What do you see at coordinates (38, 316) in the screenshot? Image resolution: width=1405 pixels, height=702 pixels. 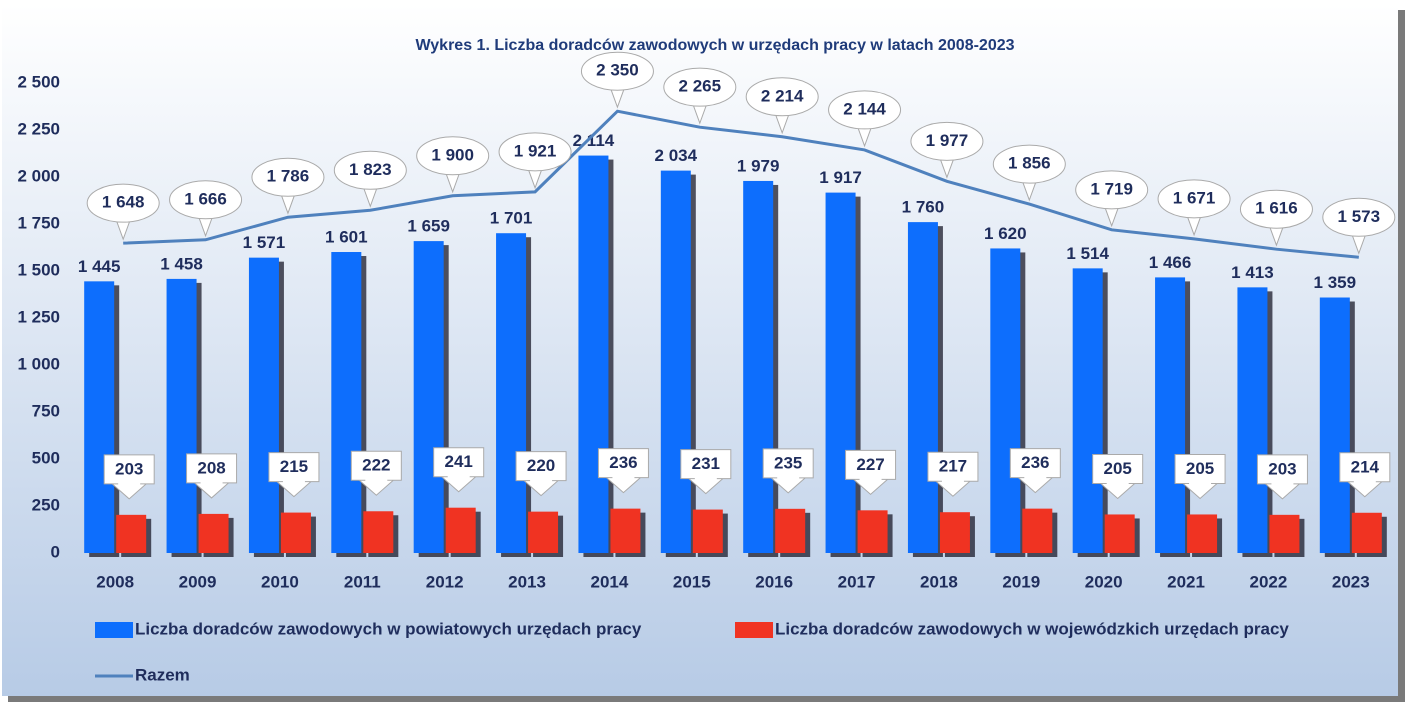 I see `y-tick-label: 1 250` at bounding box center [38, 316].